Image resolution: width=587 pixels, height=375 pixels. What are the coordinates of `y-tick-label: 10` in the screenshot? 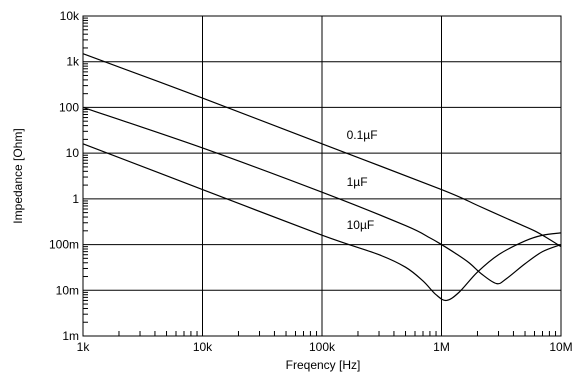 It's located at (73, 153).